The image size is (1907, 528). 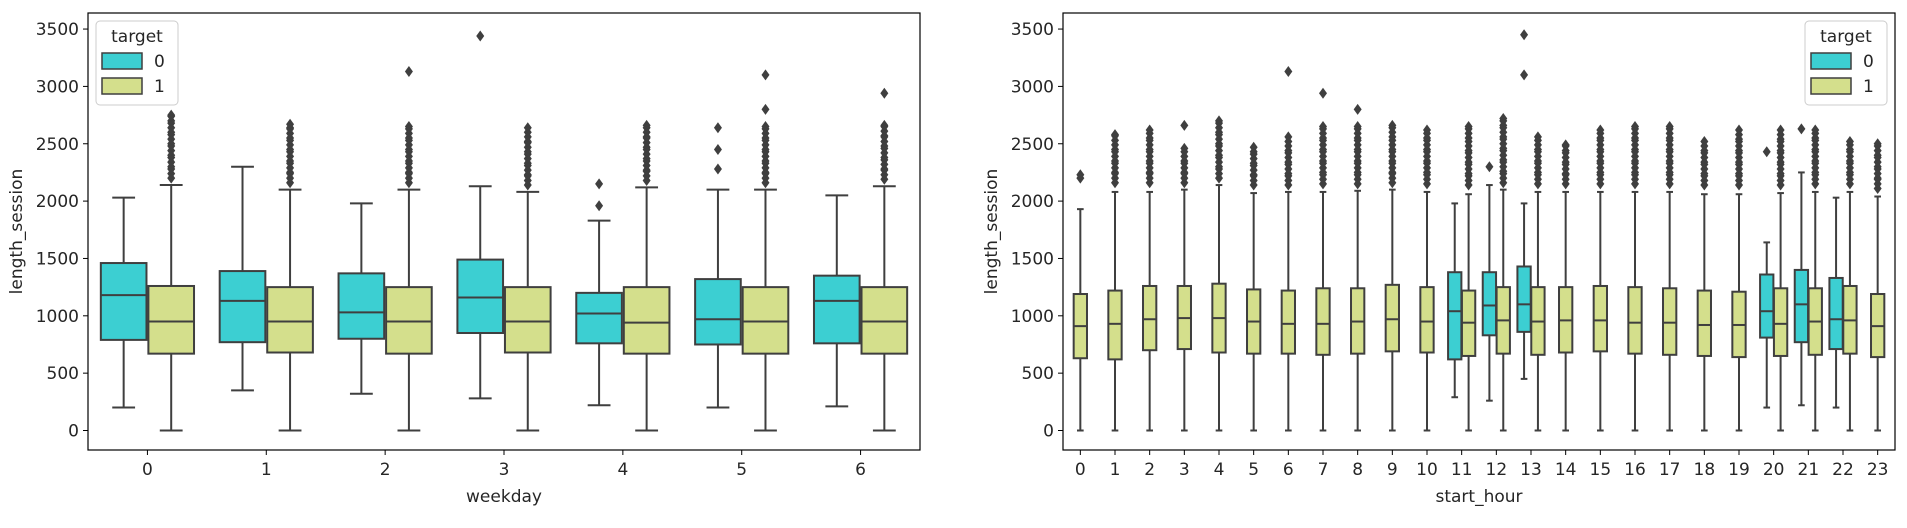 What do you see at coordinates (1705, 470) in the screenshot?
I see `x-tick-label: 18` at bounding box center [1705, 470].